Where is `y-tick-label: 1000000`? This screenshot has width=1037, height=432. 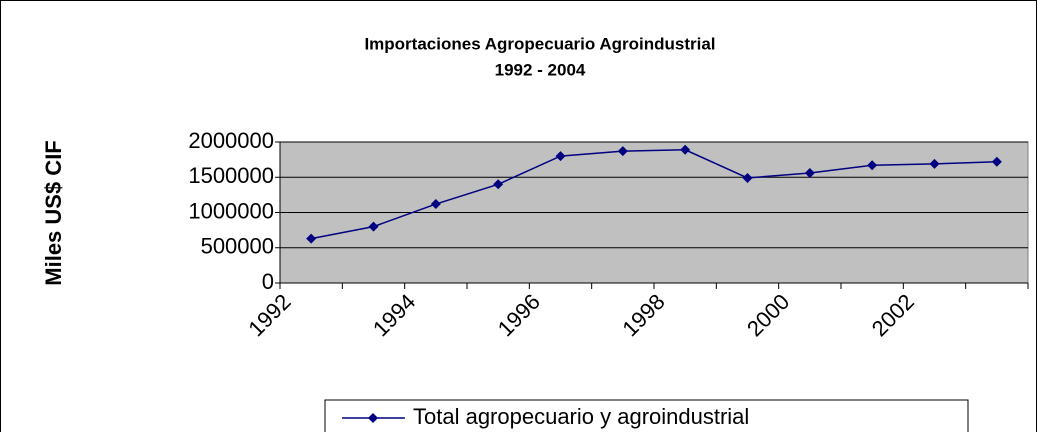 y-tick-label: 1000000 is located at coordinates (231, 210).